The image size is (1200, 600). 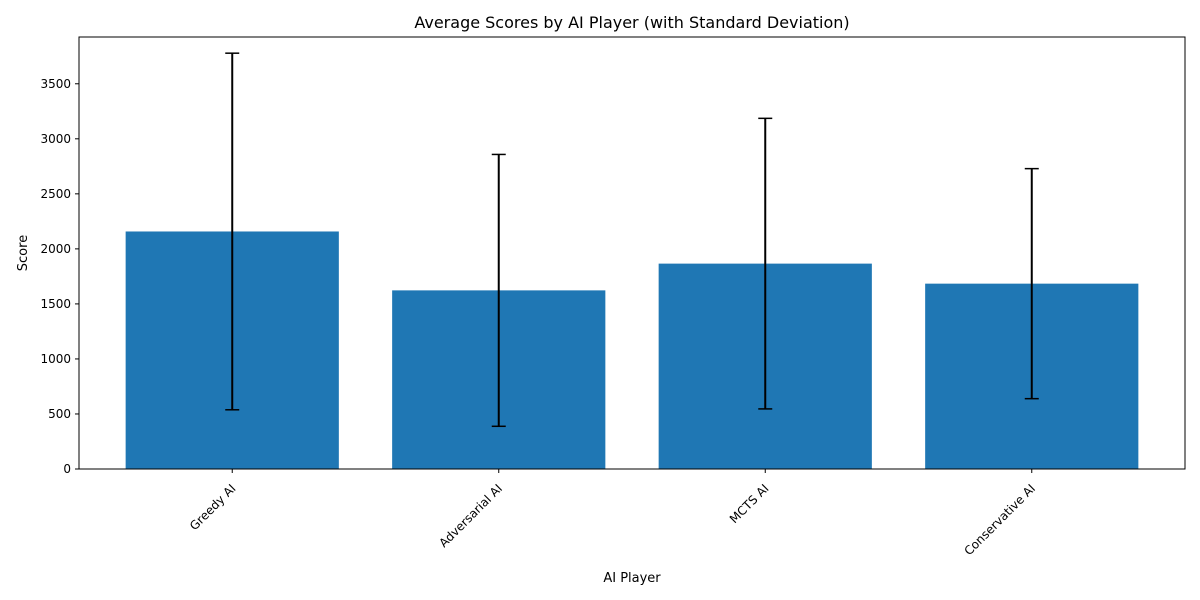 What do you see at coordinates (213, 507) in the screenshot?
I see `x-tick-label: Greedy AI` at bounding box center [213, 507].